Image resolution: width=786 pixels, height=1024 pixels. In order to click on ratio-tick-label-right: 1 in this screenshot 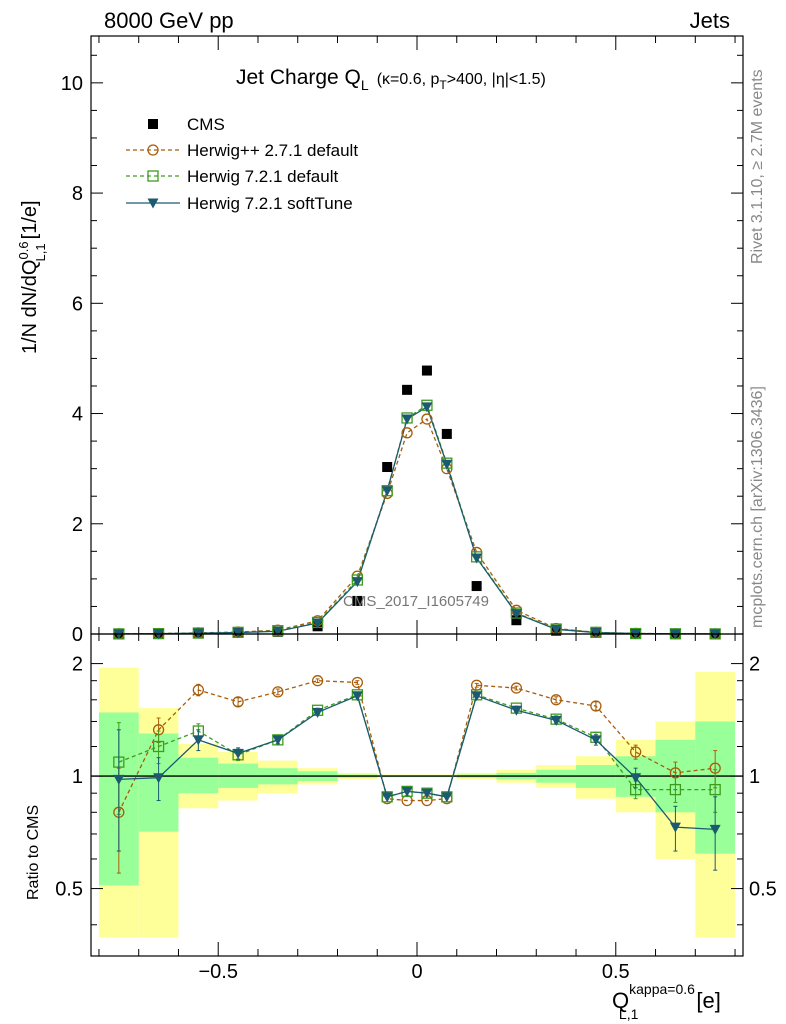, I will do `click(754, 777)`.